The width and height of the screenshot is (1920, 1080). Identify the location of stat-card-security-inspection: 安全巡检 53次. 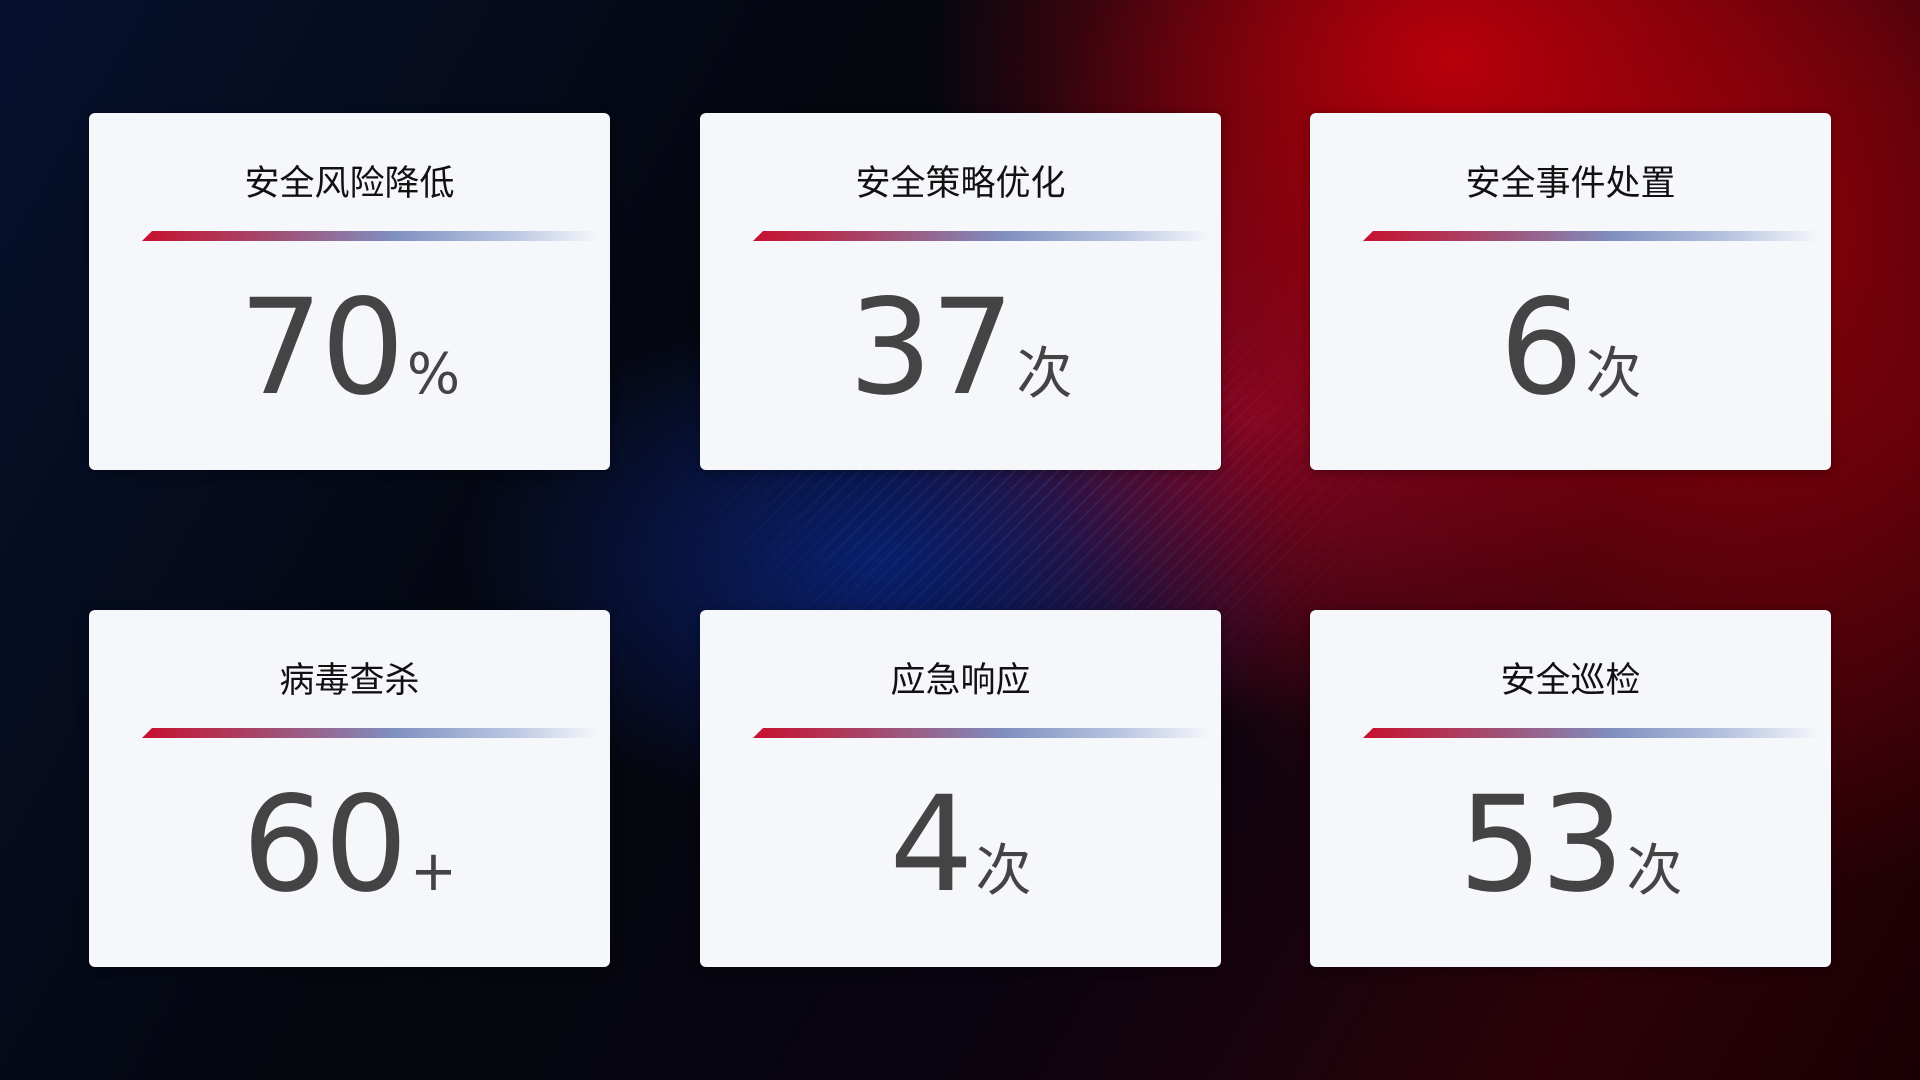
(1570, 788).